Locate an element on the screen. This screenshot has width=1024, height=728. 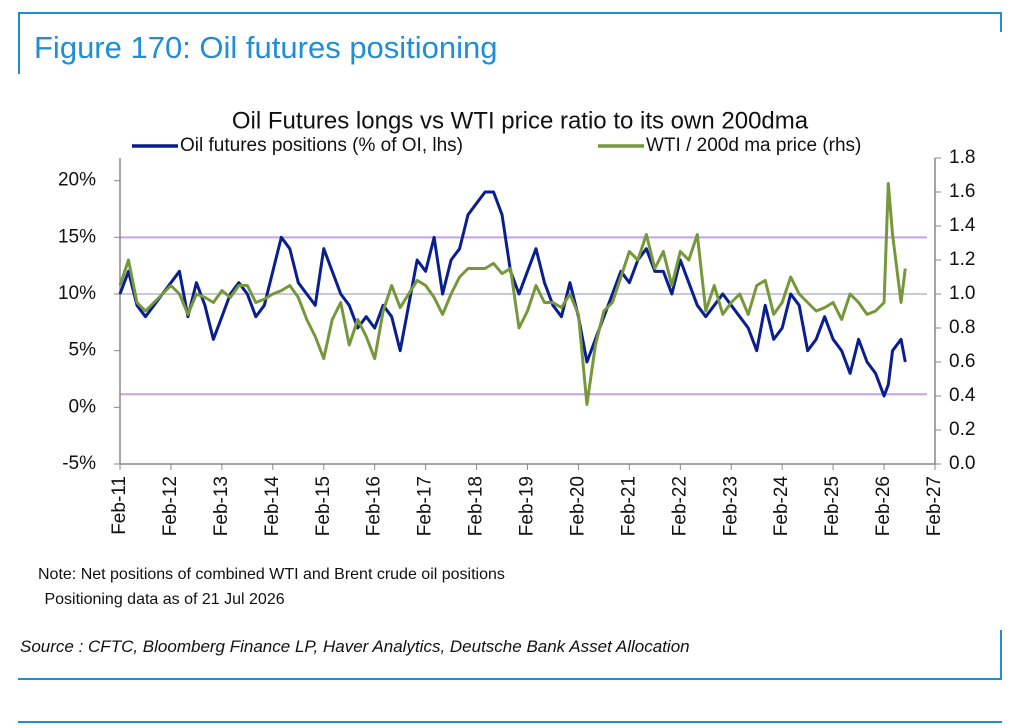
y2-tick-label: 0.2 is located at coordinates (962, 429).